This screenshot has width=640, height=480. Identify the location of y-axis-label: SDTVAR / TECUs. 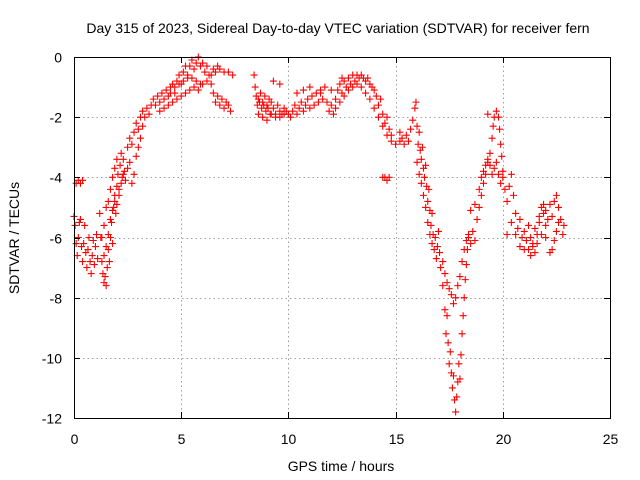
(14, 238).